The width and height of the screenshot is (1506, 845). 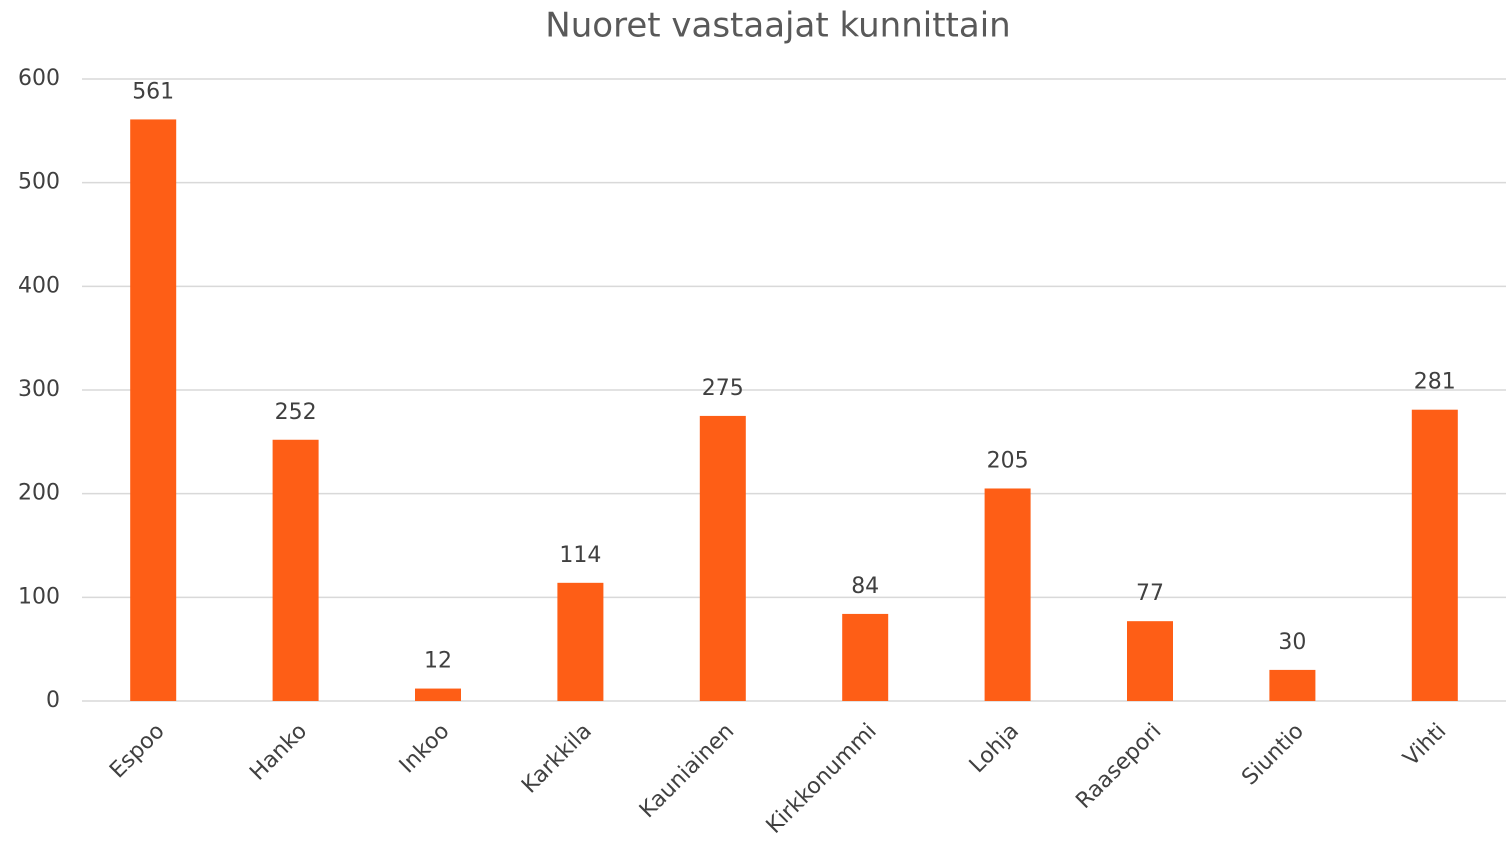 I want to click on data-label: 275, so click(x=723, y=388).